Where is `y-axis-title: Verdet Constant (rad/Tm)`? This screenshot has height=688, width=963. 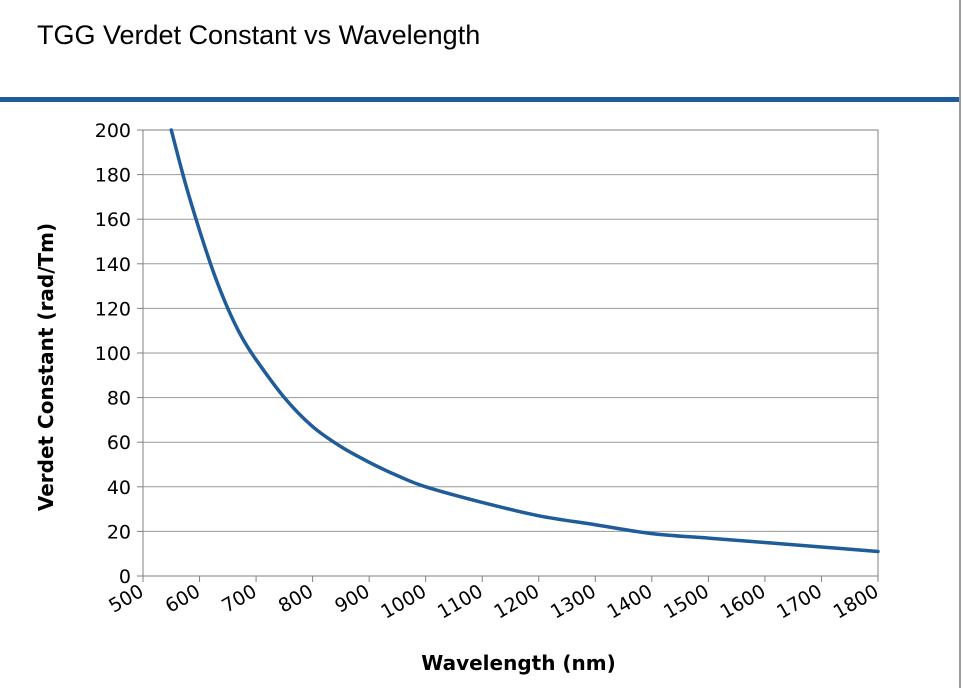
y-axis-title: Verdet Constant (rad/Tm) is located at coordinates (46, 367).